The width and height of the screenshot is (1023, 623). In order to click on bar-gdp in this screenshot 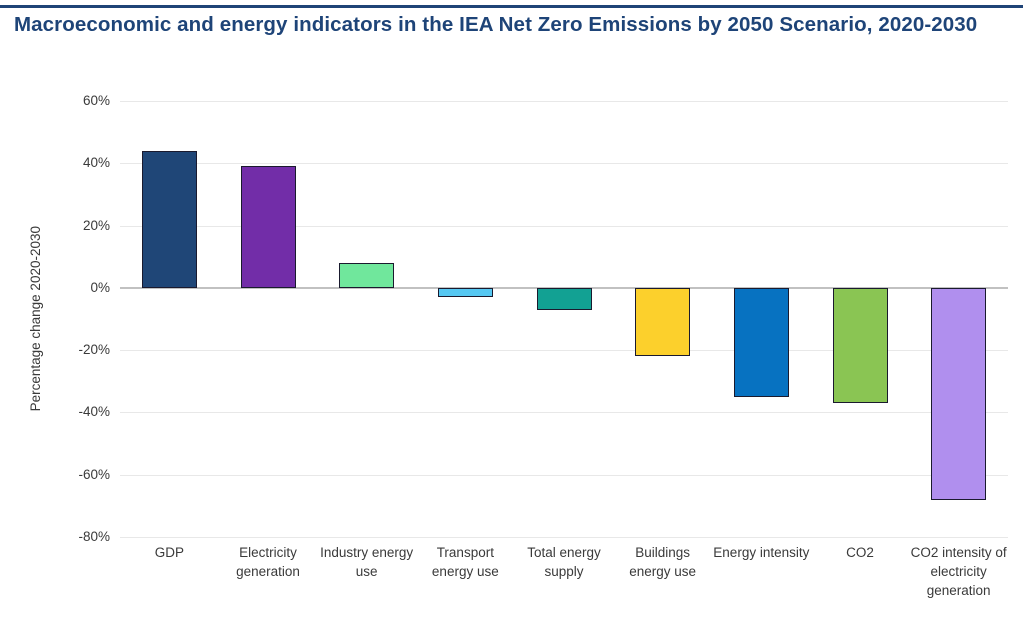, I will do `click(169, 219)`.